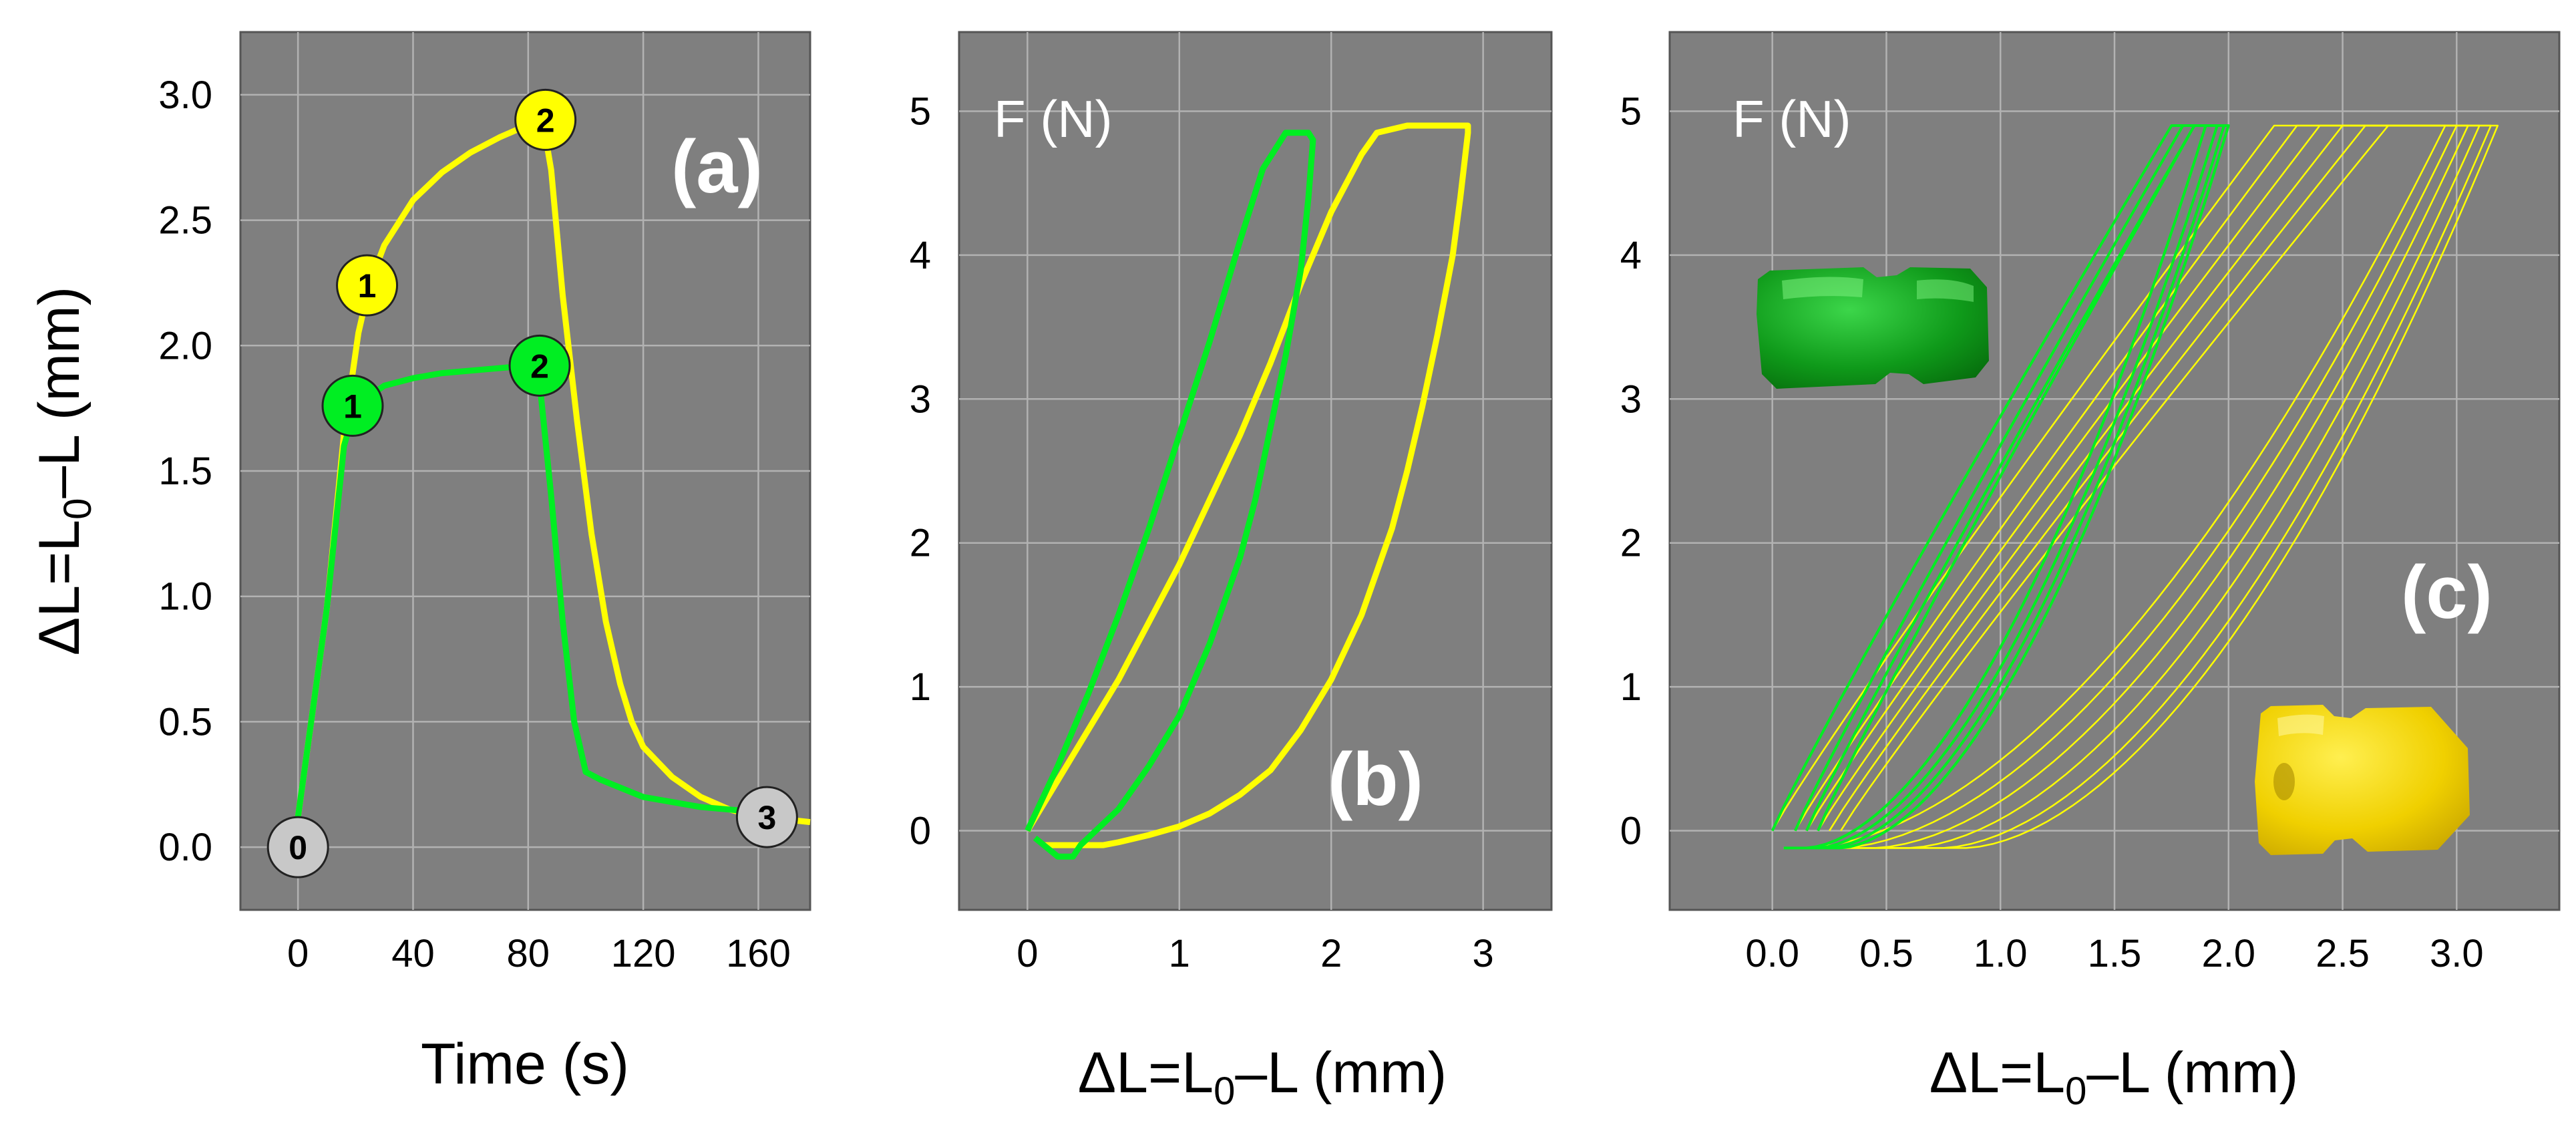 The image size is (2576, 1137). What do you see at coordinates (528, 953) in the screenshot?
I see `x-tick-label: 80` at bounding box center [528, 953].